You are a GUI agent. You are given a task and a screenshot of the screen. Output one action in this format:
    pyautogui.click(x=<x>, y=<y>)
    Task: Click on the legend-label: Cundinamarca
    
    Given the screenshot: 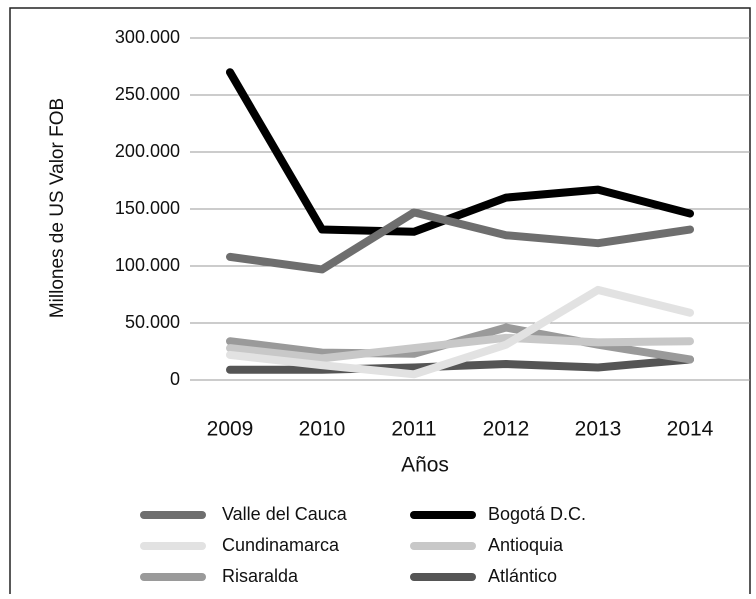 What is the action you would take?
    pyautogui.click(x=281, y=545)
    